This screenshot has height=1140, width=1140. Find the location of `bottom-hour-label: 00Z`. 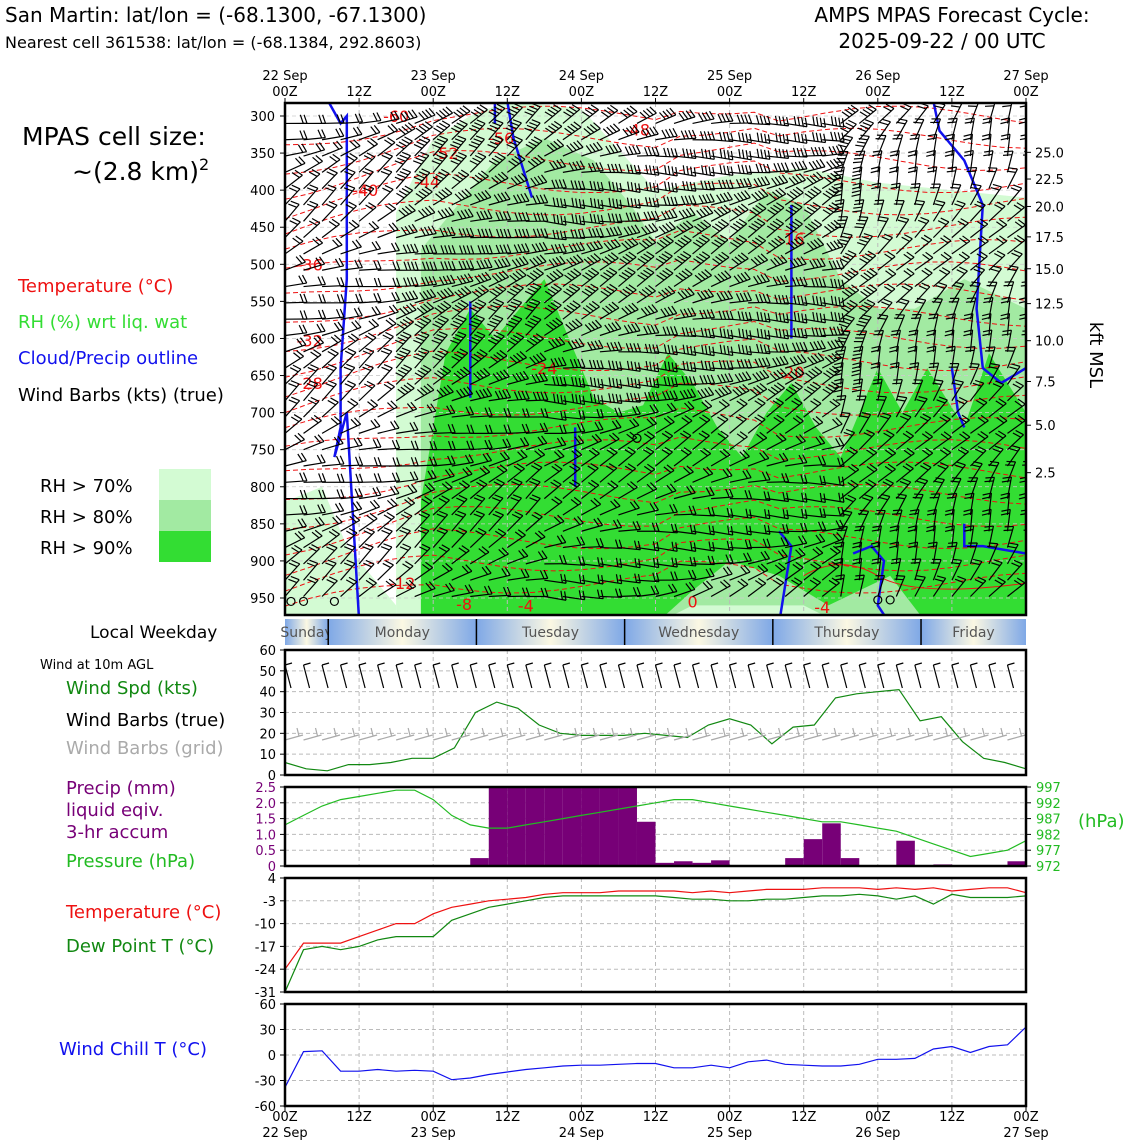

bottom-hour-label: 00Z is located at coordinates (285, 1117).